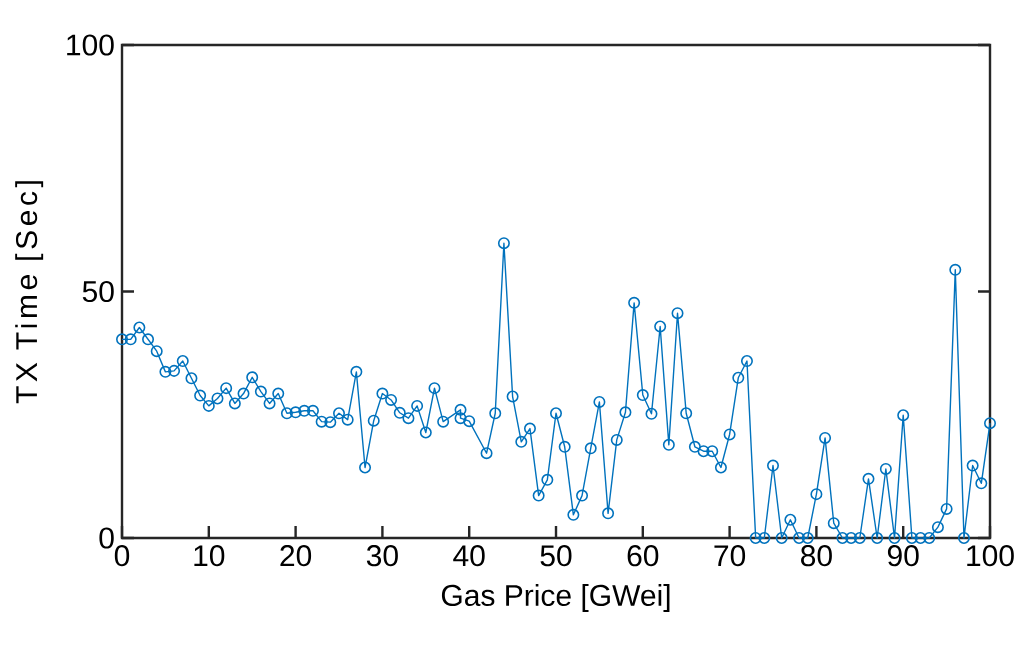  Describe the element at coordinates (643, 556) in the screenshot. I see `x-tick-label: 60` at that location.